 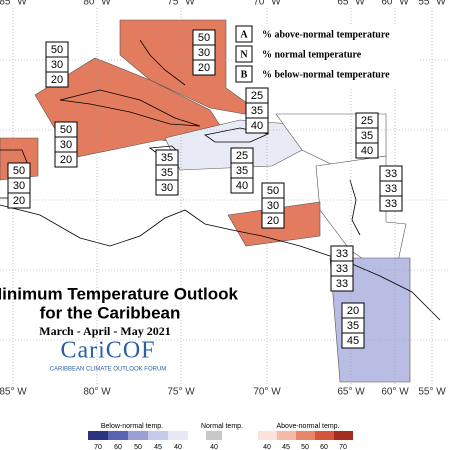 I want to click on key-background, so click(x=325, y=56).